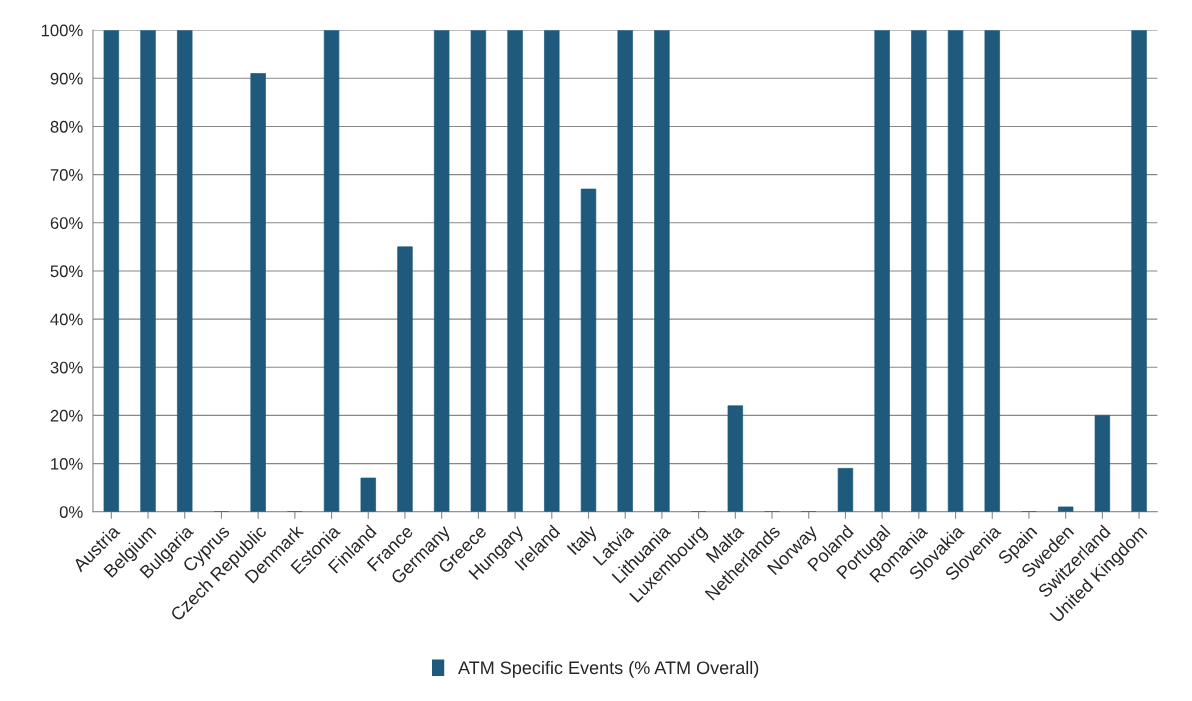 The image size is (1192, 701). I want to click on y-tick-label: 10%, so click(67, 463).